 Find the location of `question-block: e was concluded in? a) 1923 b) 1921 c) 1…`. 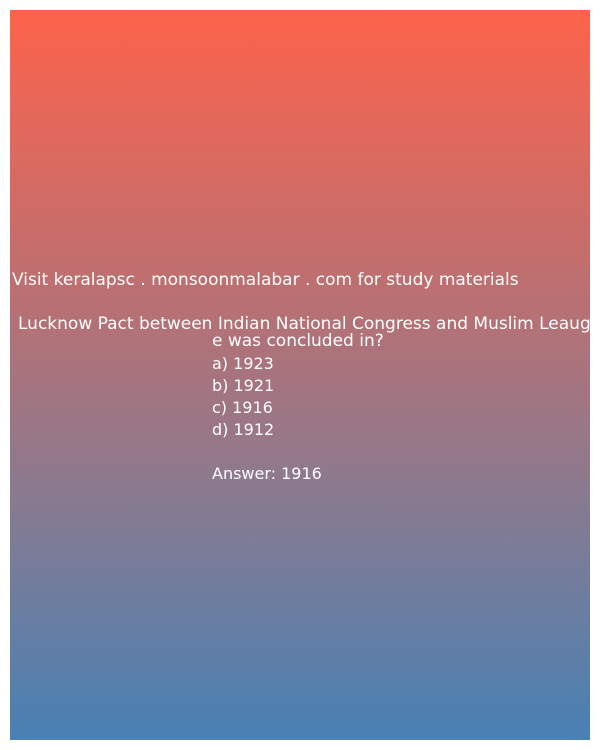

question-block: e was concluded in? a) 1923 b) 1921 c) 1… is located at coordinates (298, 408).